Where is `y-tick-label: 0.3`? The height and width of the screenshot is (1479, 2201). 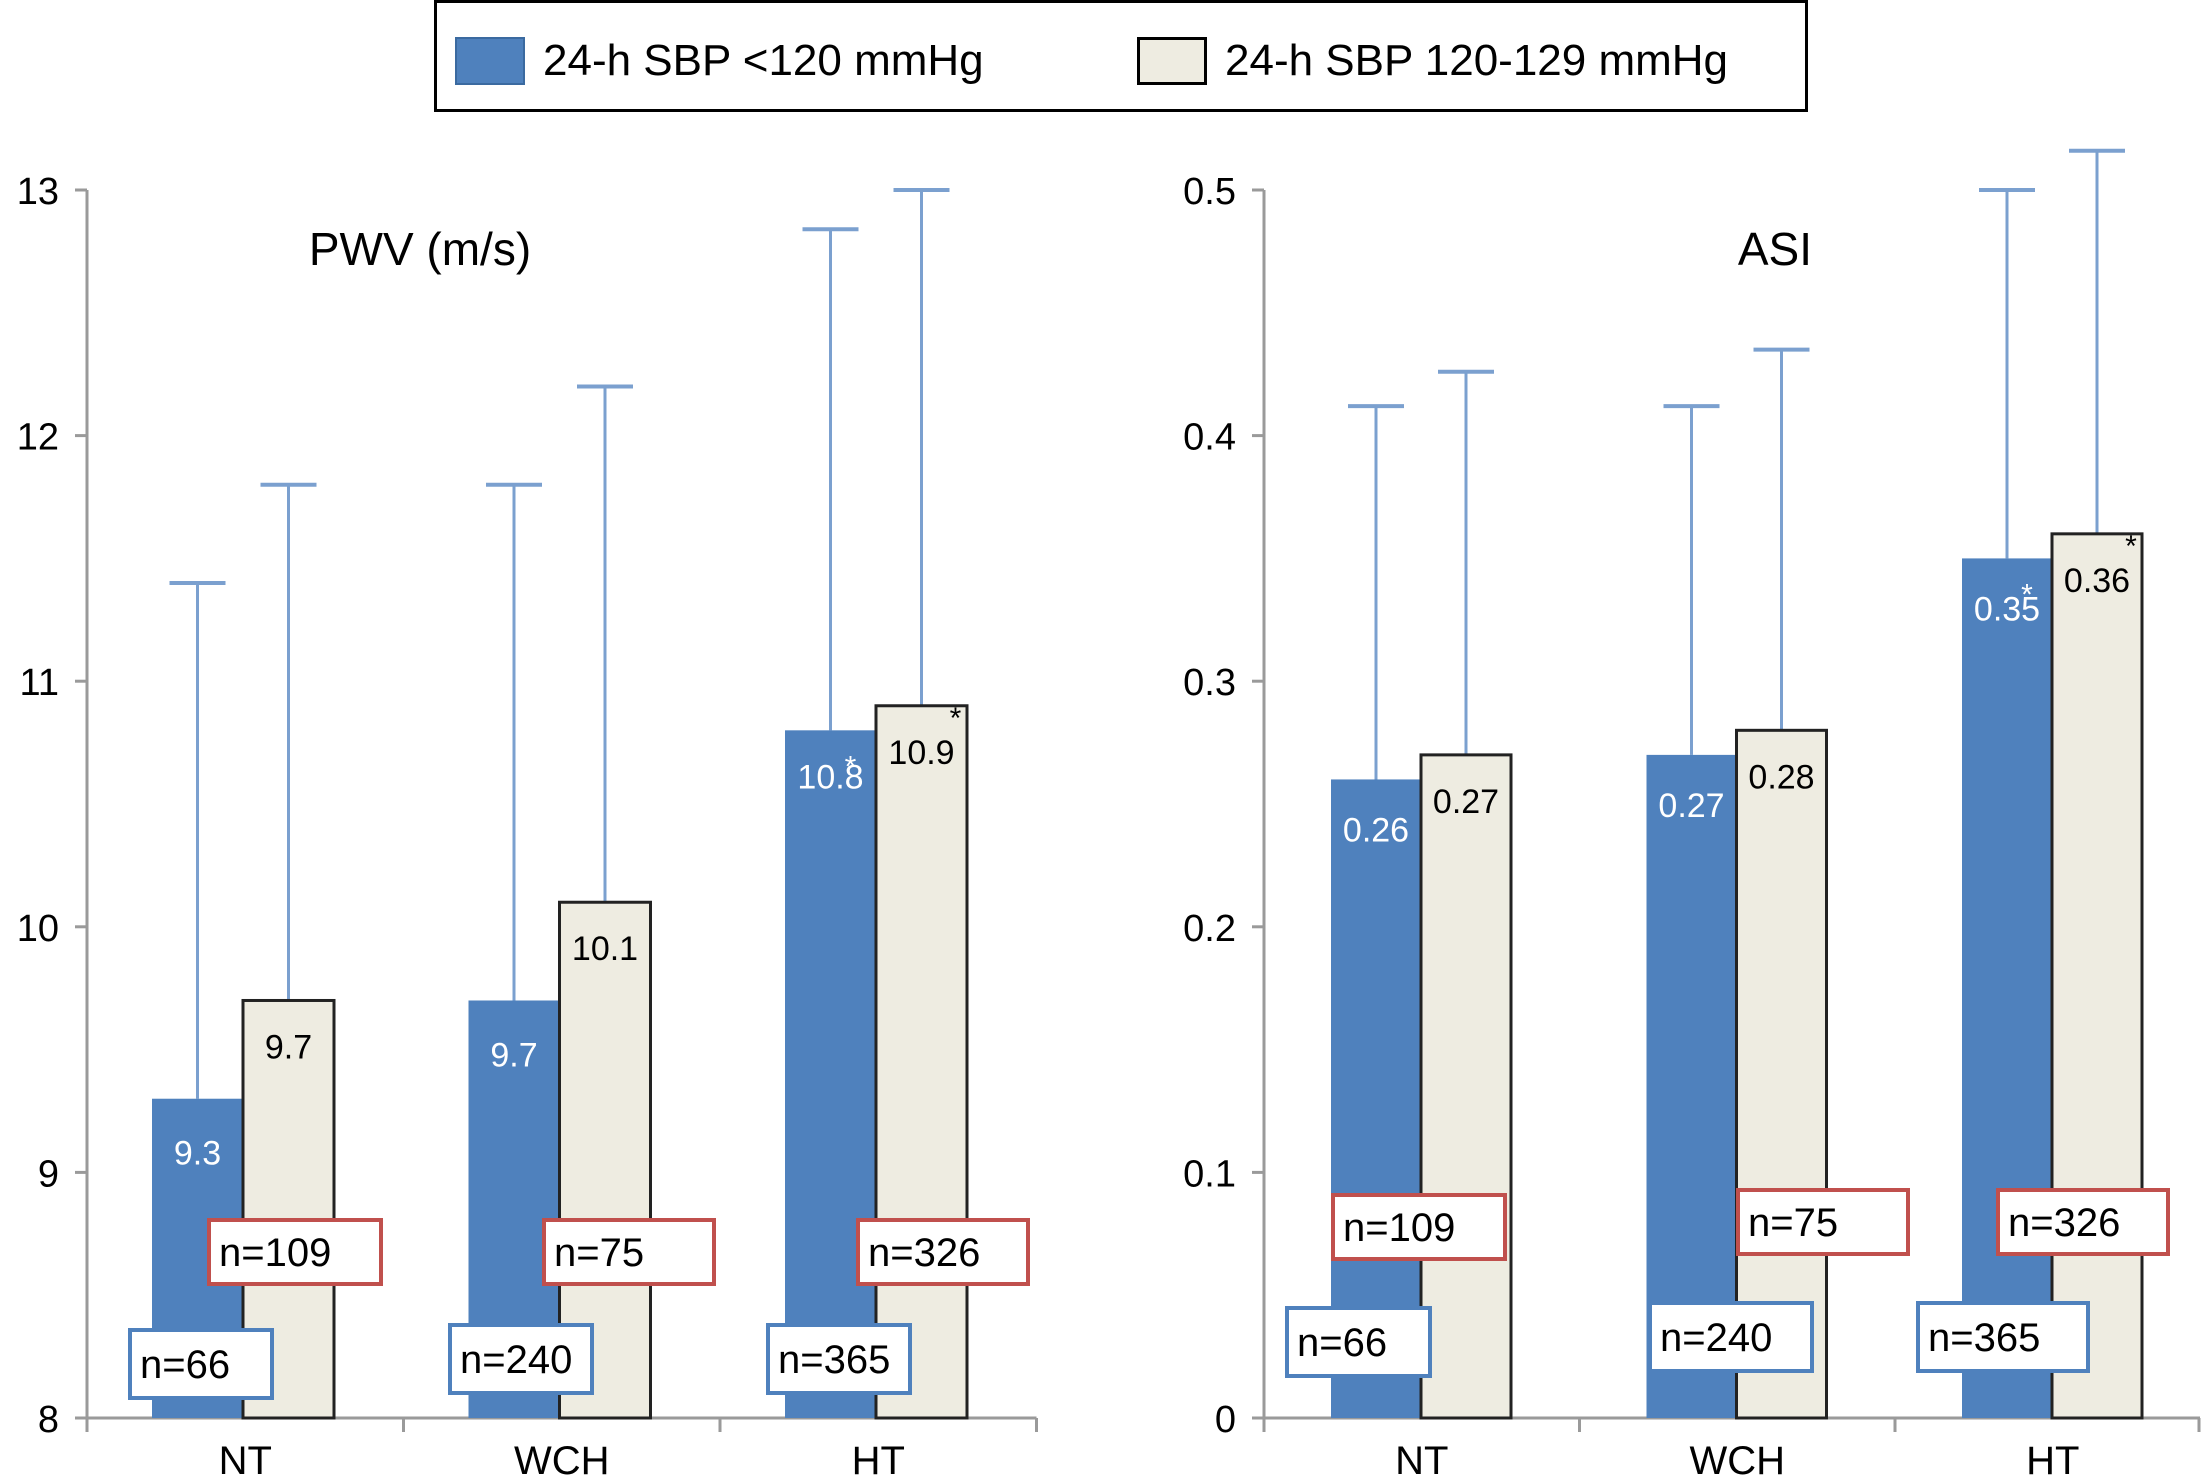 y-tick-label: 0.3 is located at coordinates (1209, 683).